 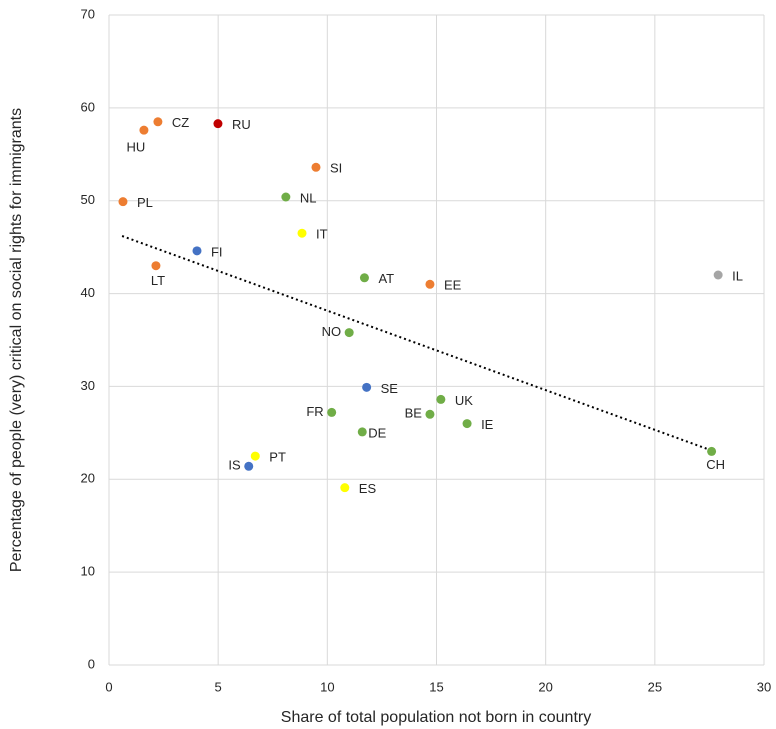 I want to click on point-label: FI, so click(x=217, y=251).